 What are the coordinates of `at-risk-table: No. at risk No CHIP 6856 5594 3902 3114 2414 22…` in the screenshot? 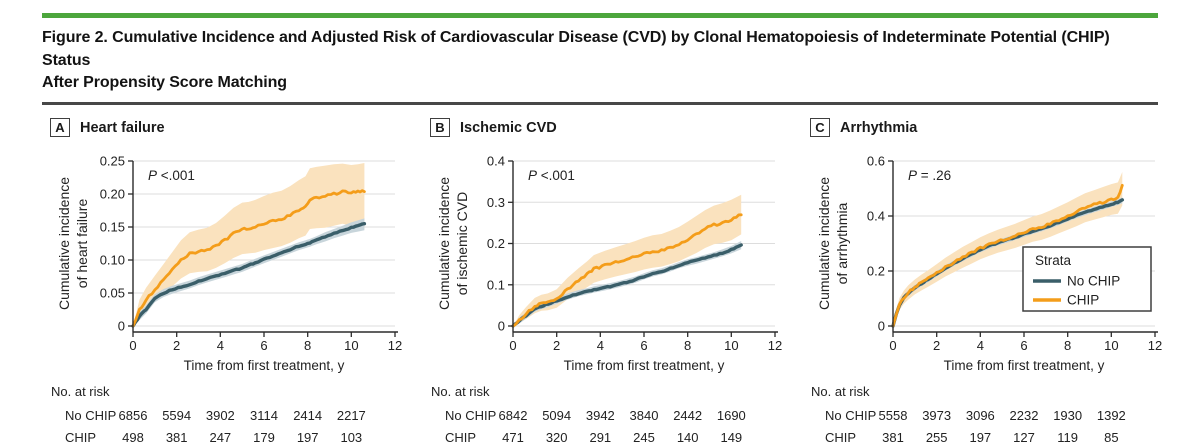 It's located at (208, 414).